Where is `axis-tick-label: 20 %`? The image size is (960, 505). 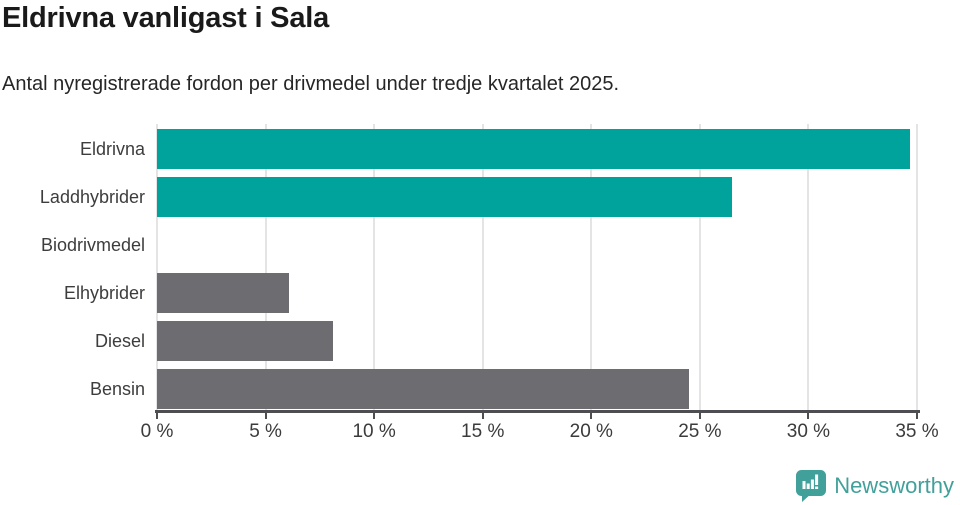
axis-tick-label: 20 % is located at coordinates (591, 431).